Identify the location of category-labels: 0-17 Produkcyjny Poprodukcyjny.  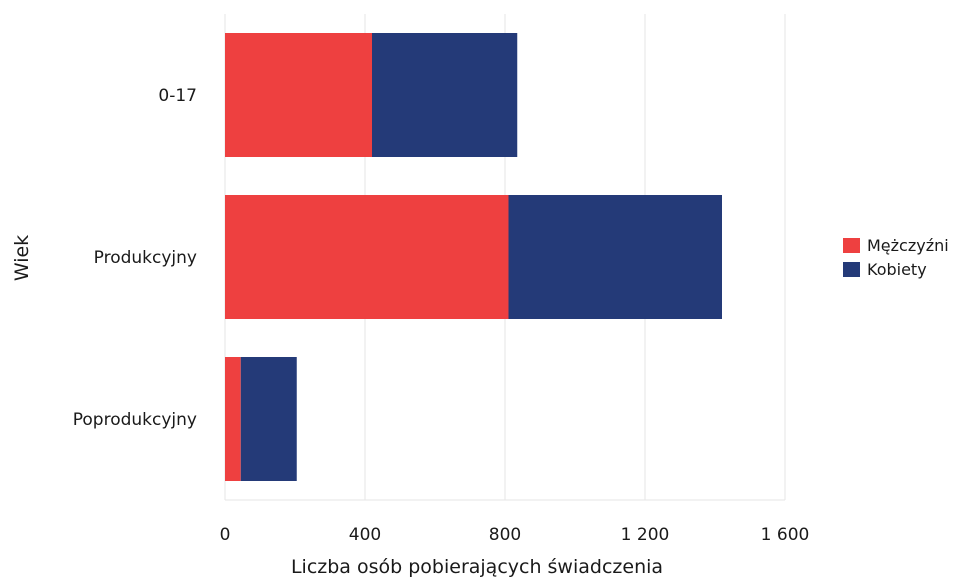
(135, 258).